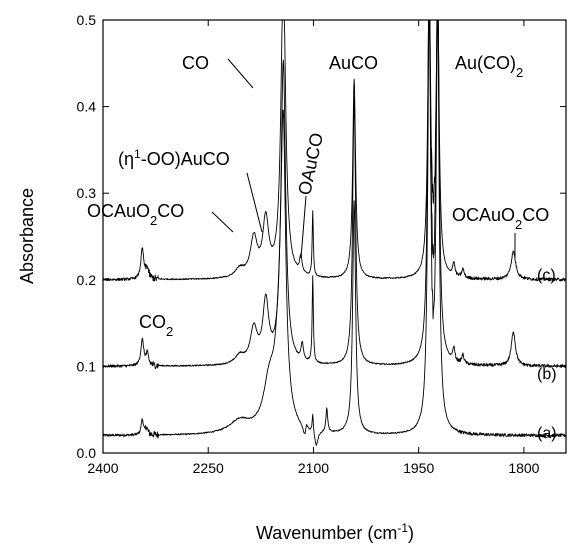  Describe the element at coordinates (254, 202) in the screenshot. I see `eta-auco-leader` at that location.